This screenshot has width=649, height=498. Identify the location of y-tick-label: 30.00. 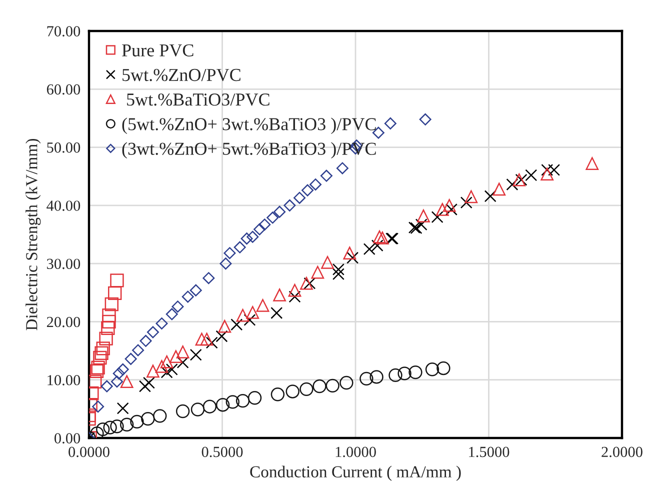
(63, 264).